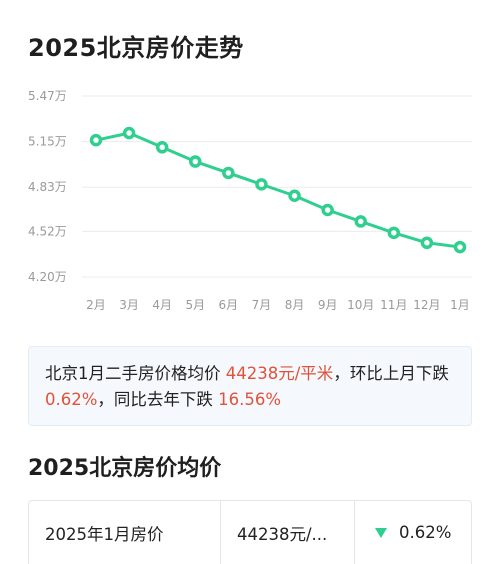  I want to click on page-title: 2025北京房价走势, so click(136, 48).